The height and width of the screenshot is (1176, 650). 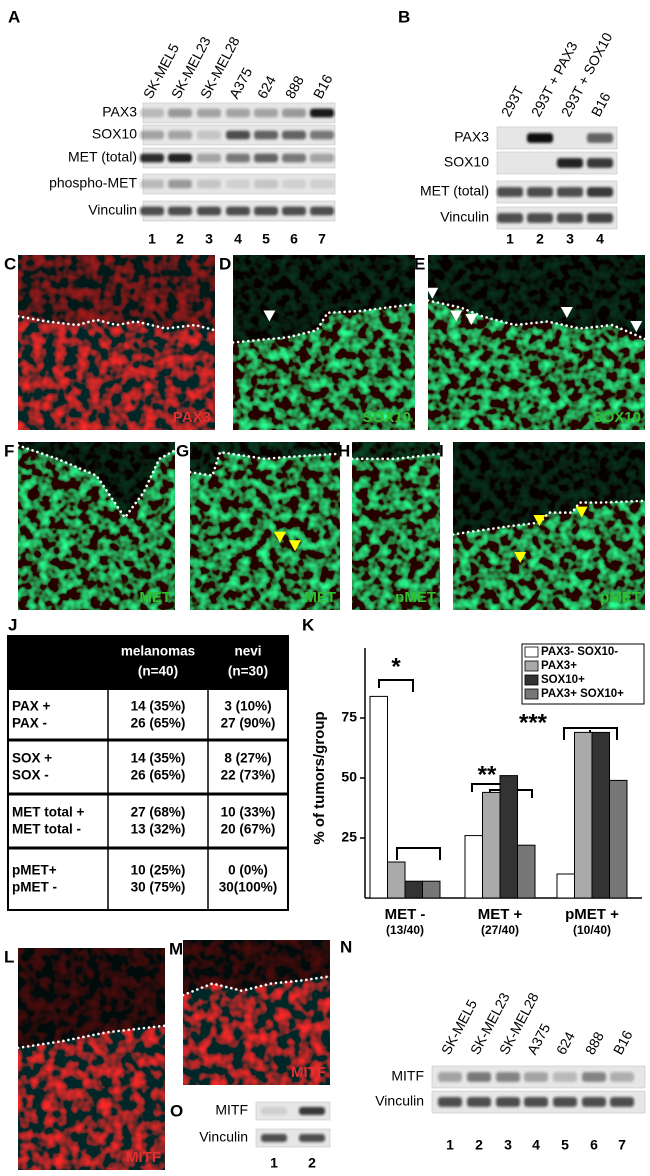 What do you see at coordinates (500, 914) in the screenshot?
I see `x-tick-label: MET +` at bounding box center [500, 914].